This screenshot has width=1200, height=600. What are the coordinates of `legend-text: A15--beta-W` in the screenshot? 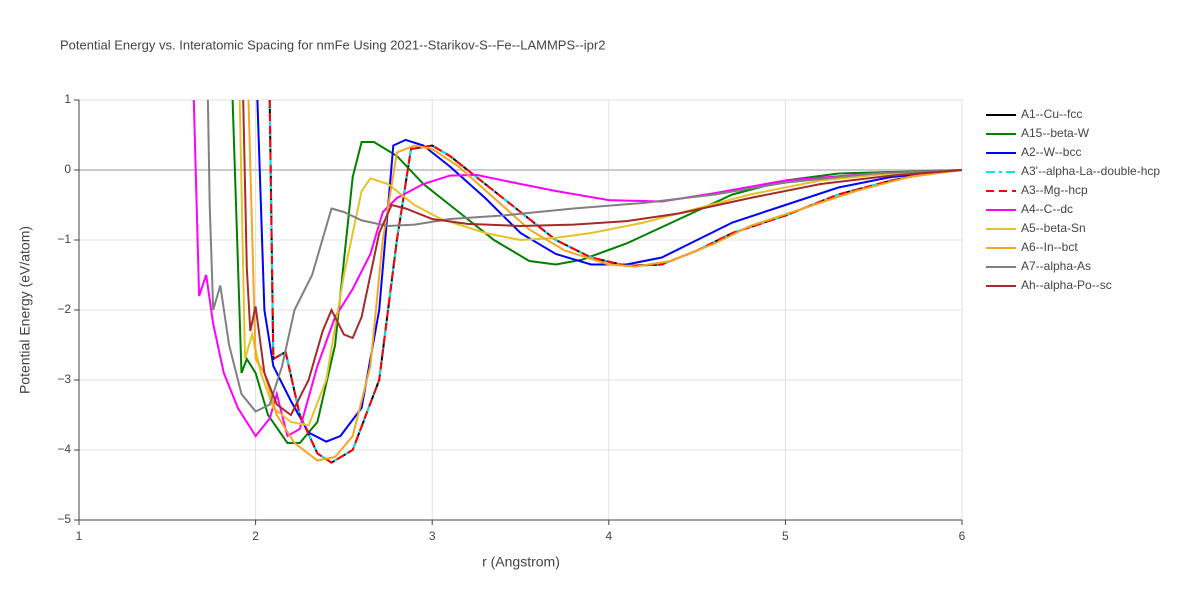 It's located at (1055, 133).